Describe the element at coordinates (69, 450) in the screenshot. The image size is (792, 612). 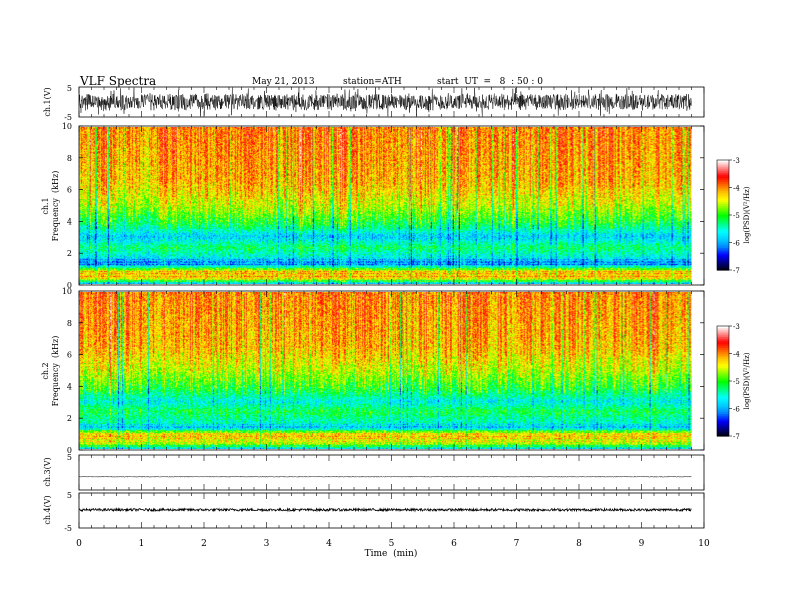
I see `ch2-spec-ytick-label: 0` at that location.